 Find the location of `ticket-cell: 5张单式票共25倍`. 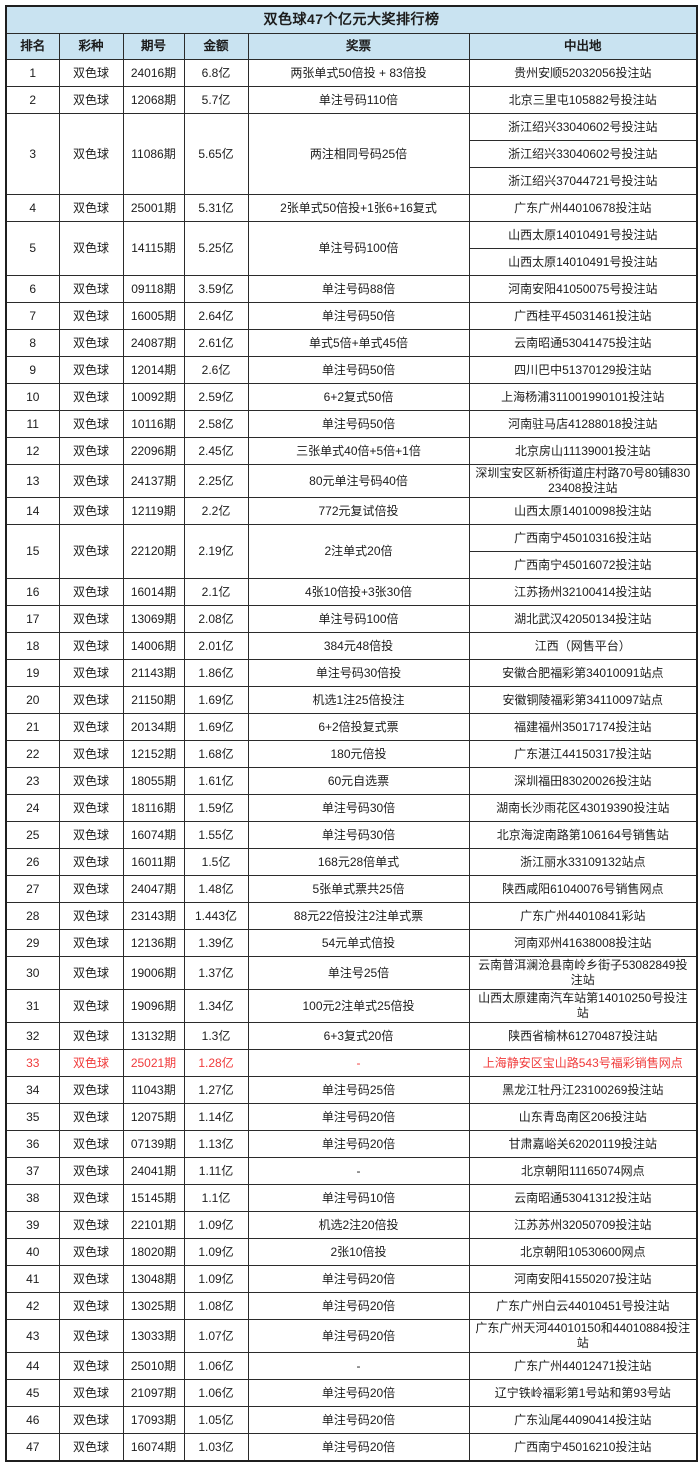

ticket-cell: 5张单式票共25倍 is located at coordinates (358, 889).